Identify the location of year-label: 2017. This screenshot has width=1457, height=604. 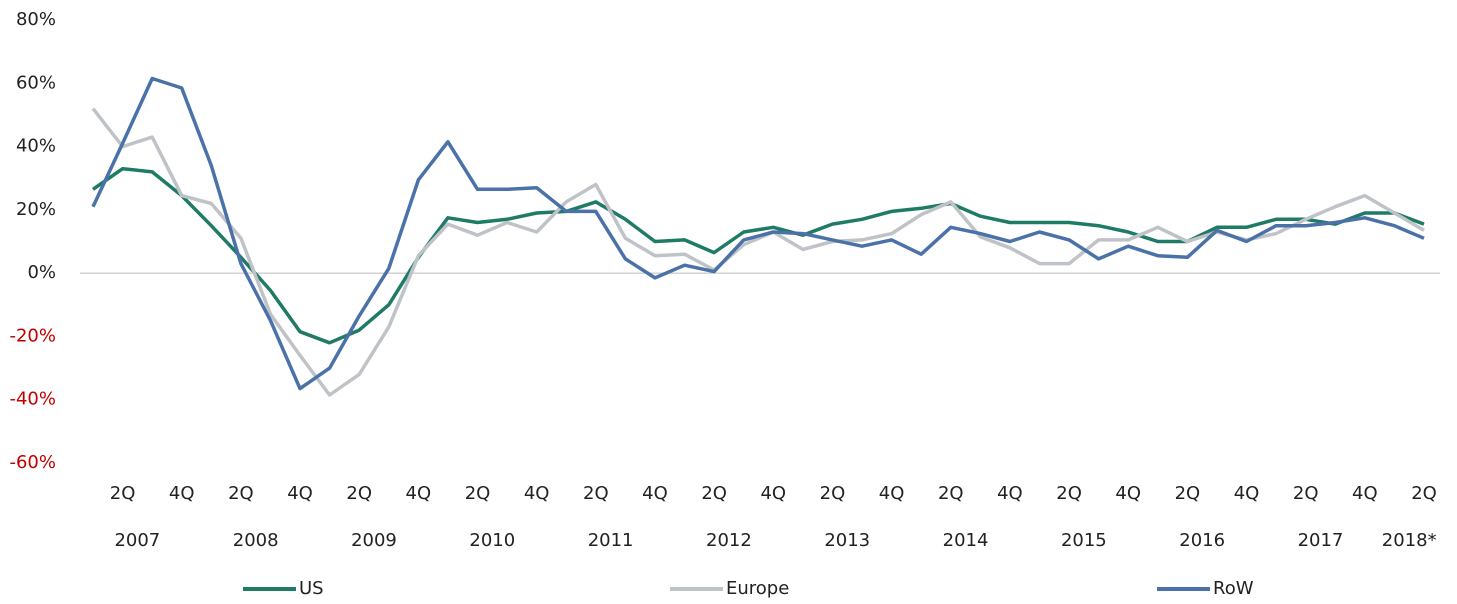
(1321, 540).